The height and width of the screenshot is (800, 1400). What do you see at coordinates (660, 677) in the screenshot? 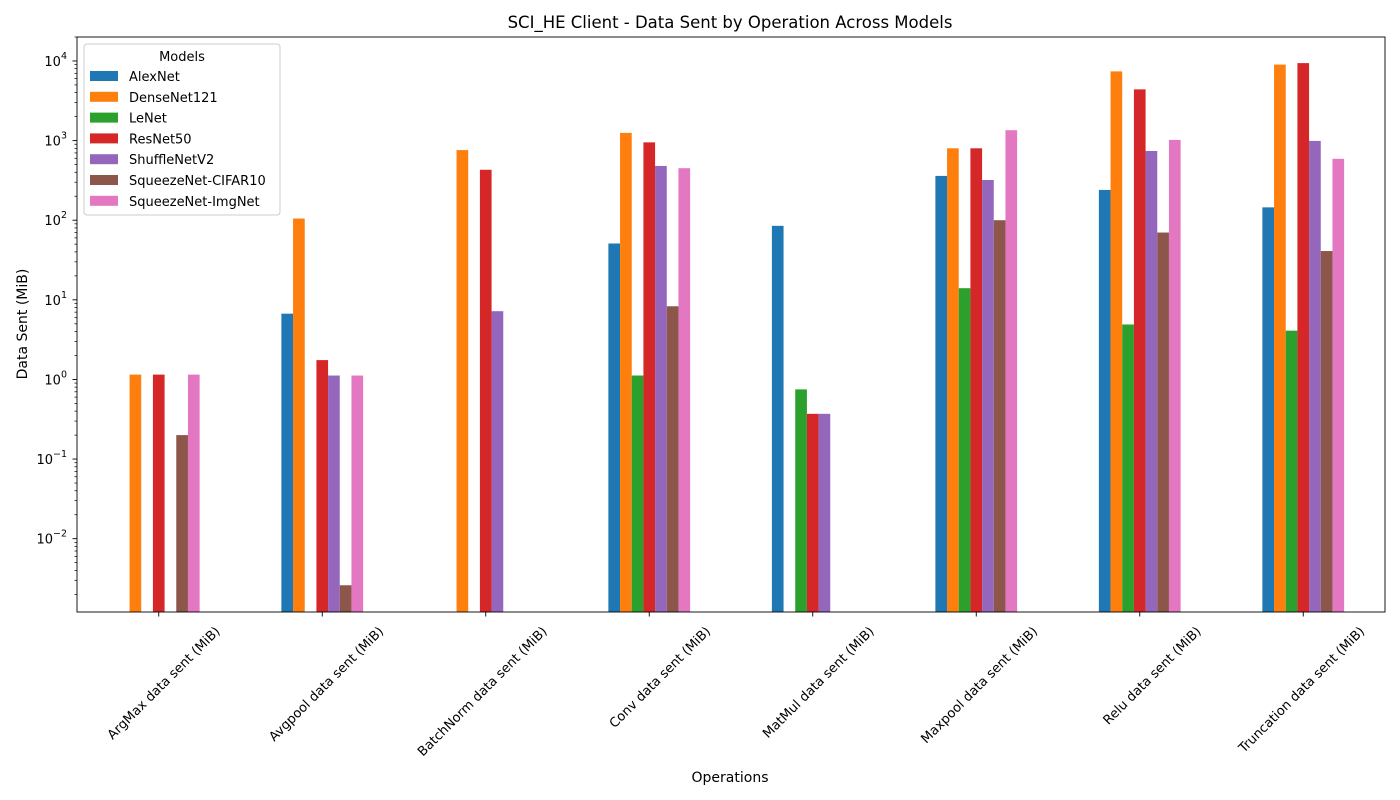
I see `x-tick-label: Conv data sent (MiB)` at bounding box center [660, 677].